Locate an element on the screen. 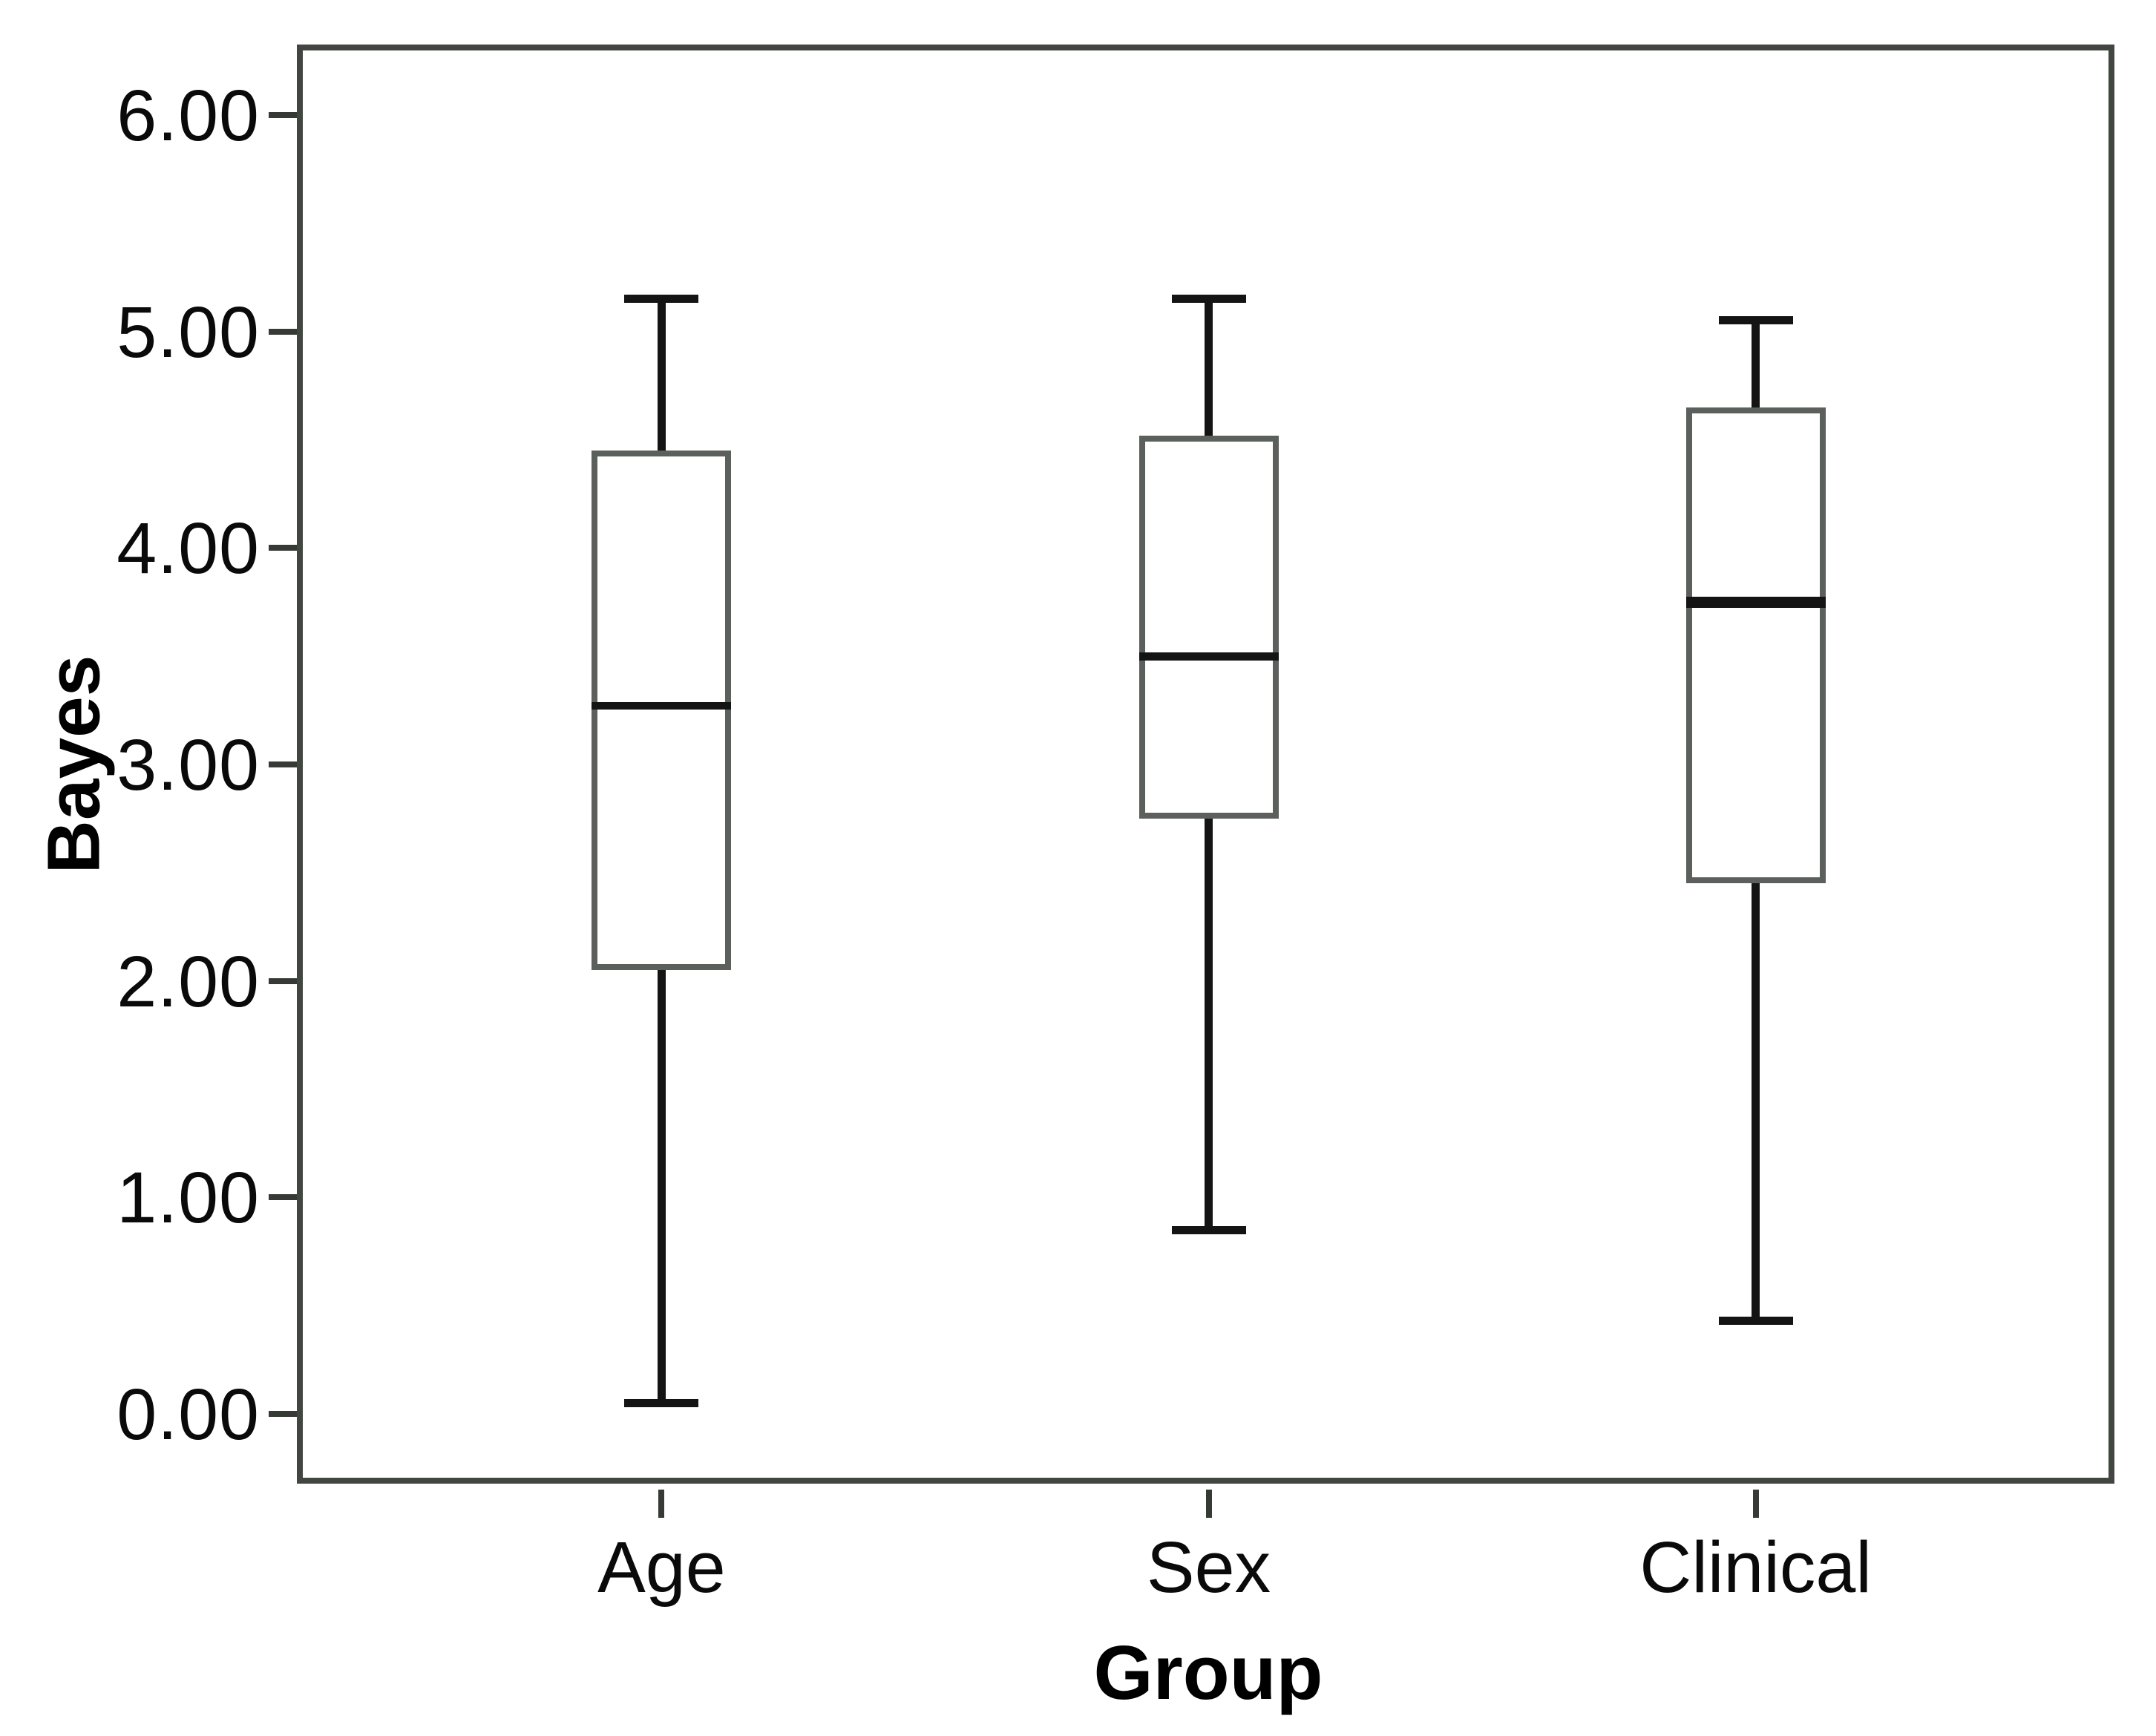  x-axis-category-label: Age is located at coordinates (661, 1567).